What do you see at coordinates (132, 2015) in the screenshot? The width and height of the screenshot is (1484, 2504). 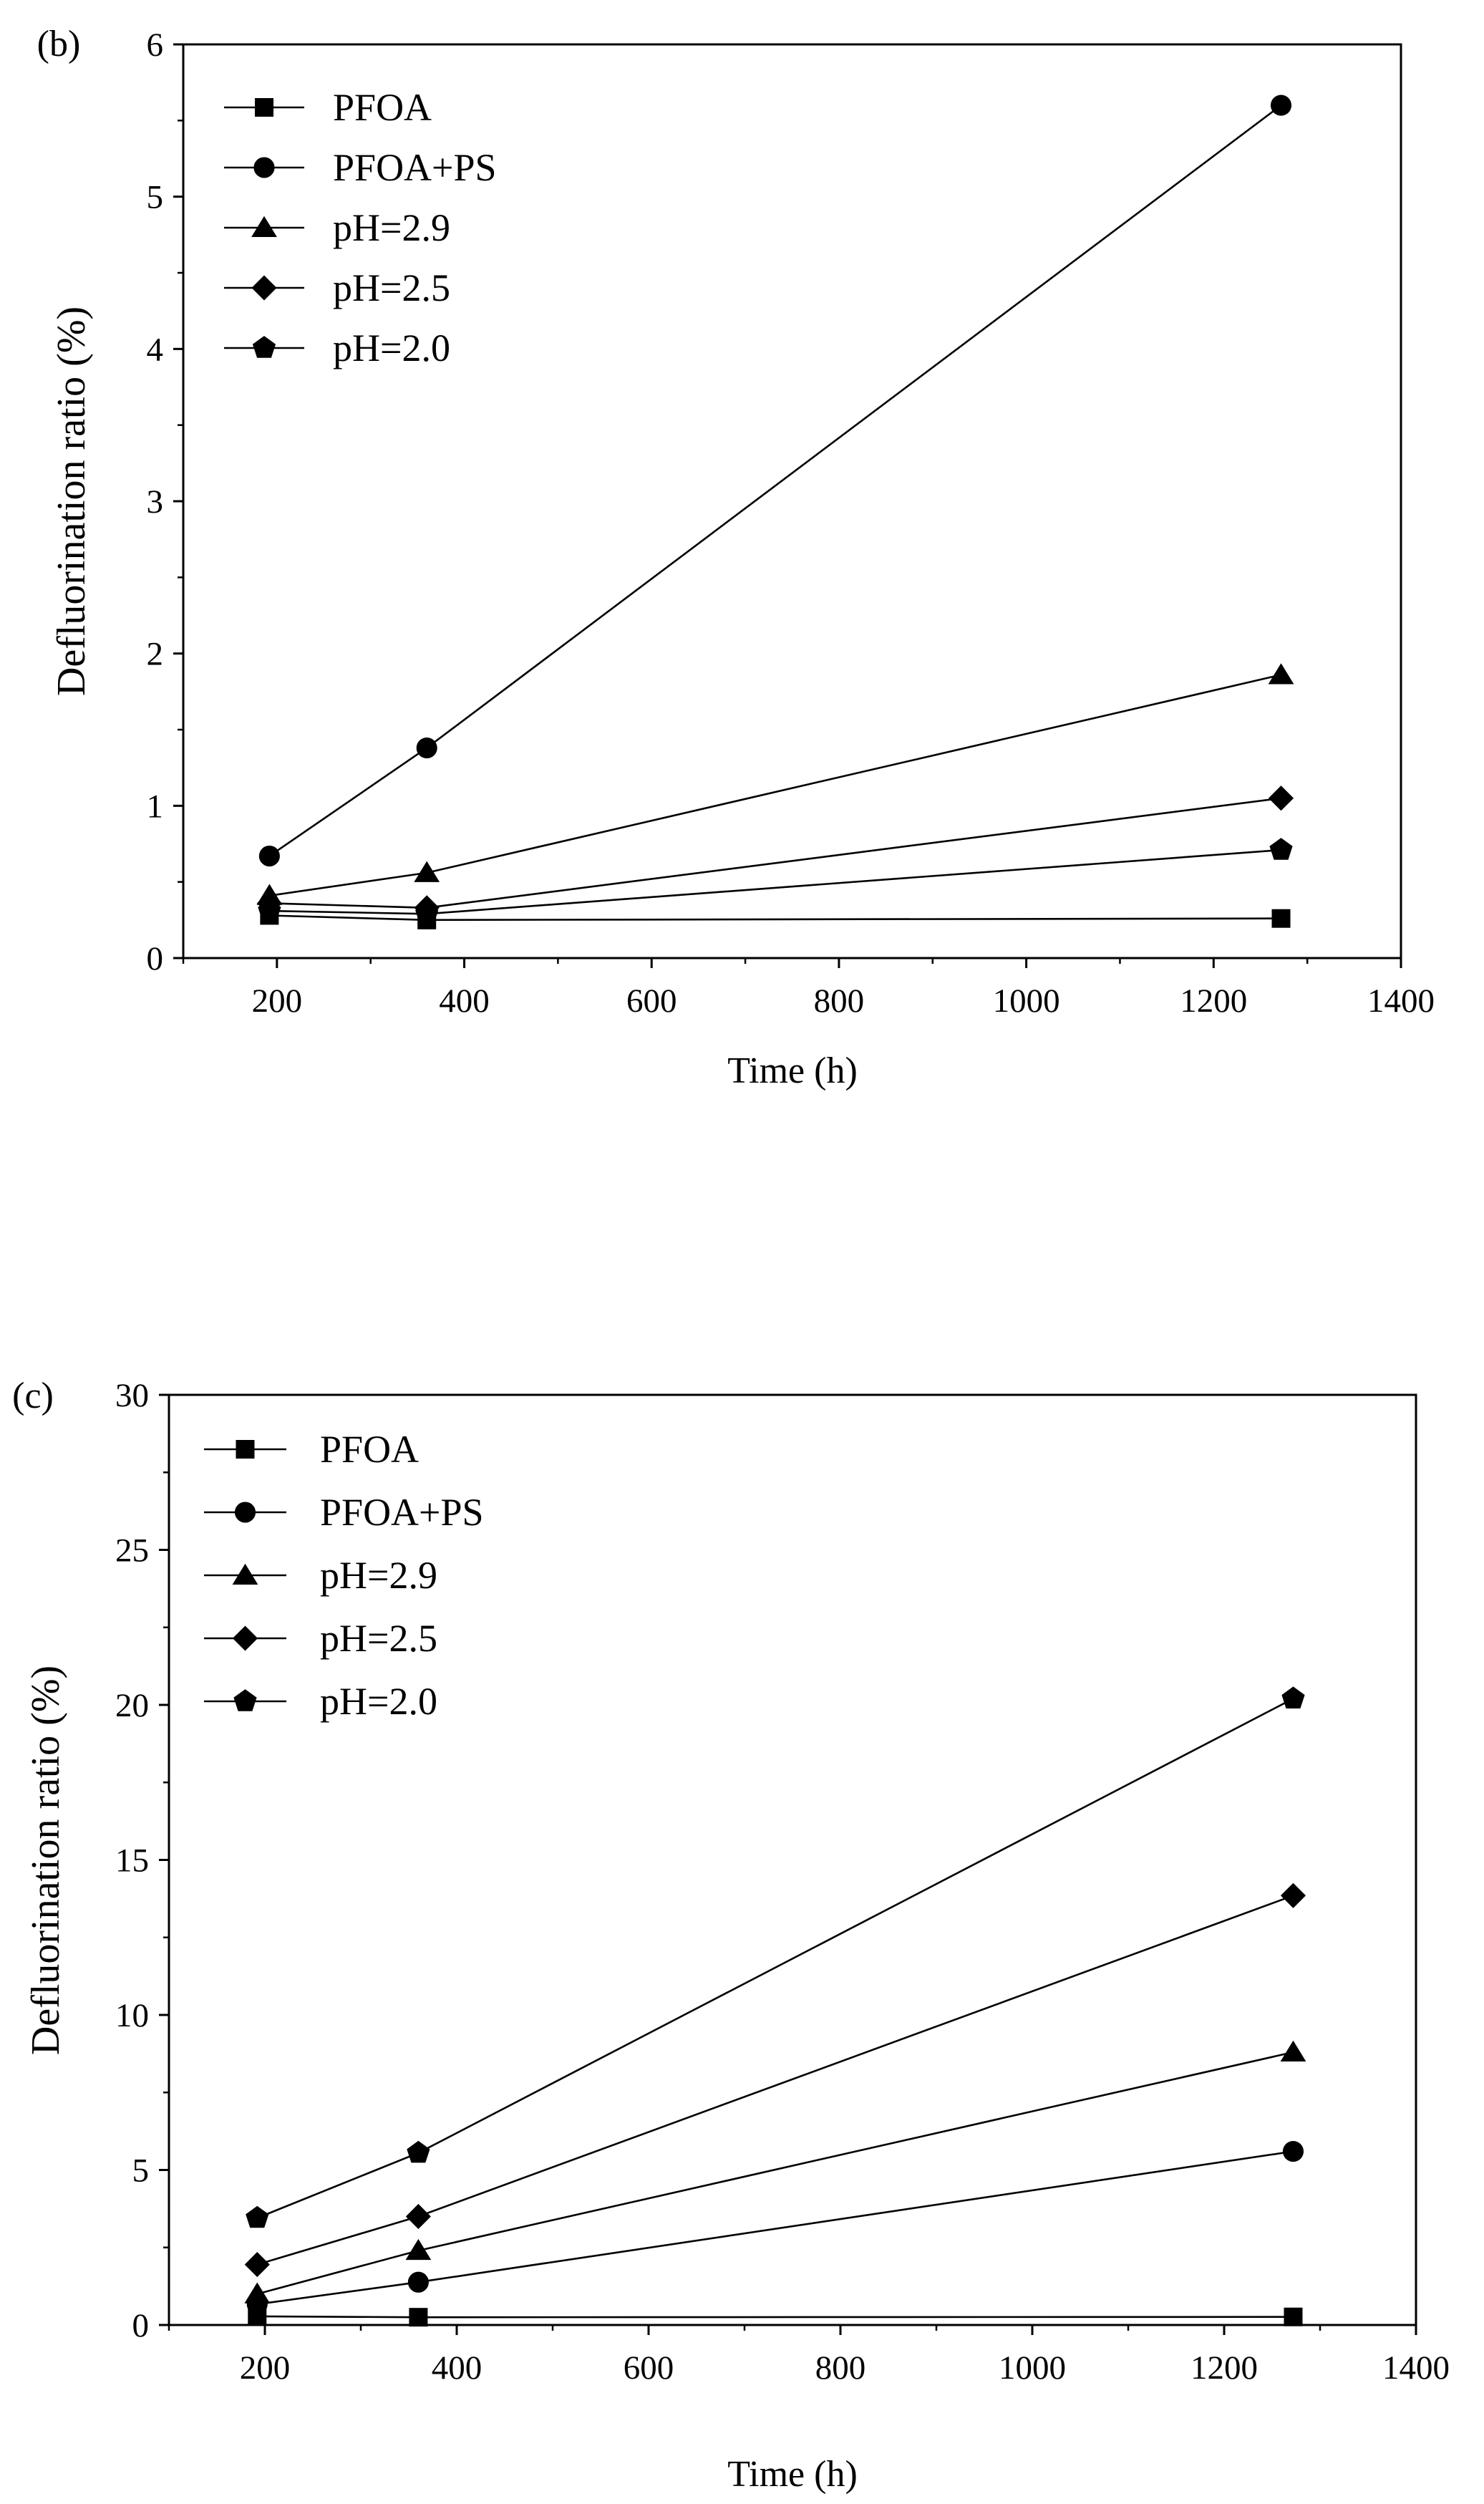 I see `panel-c-y-tick-label: 10` at bounding box center [132, 2015].